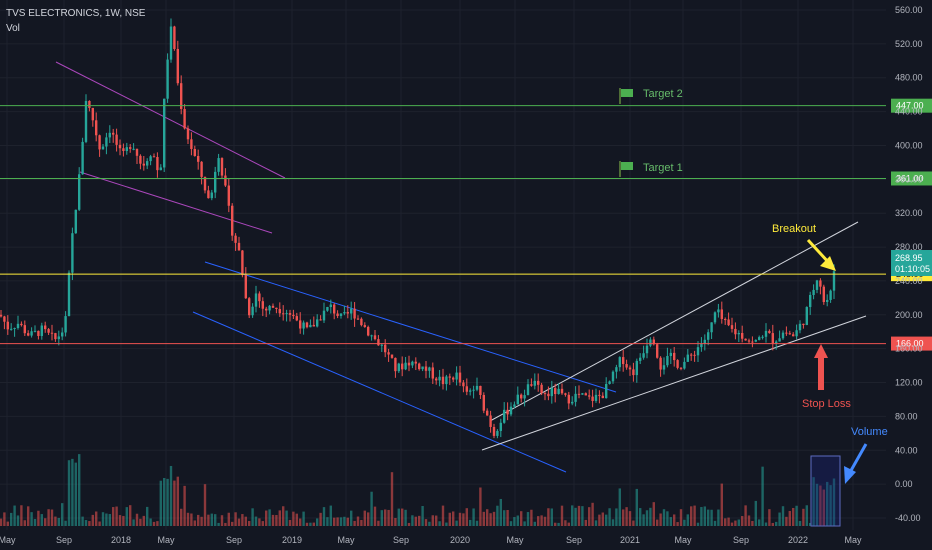  Describe the element at coordinates (379, 392) in the screenshot. I see `downtrend-channel-lower` at that location.